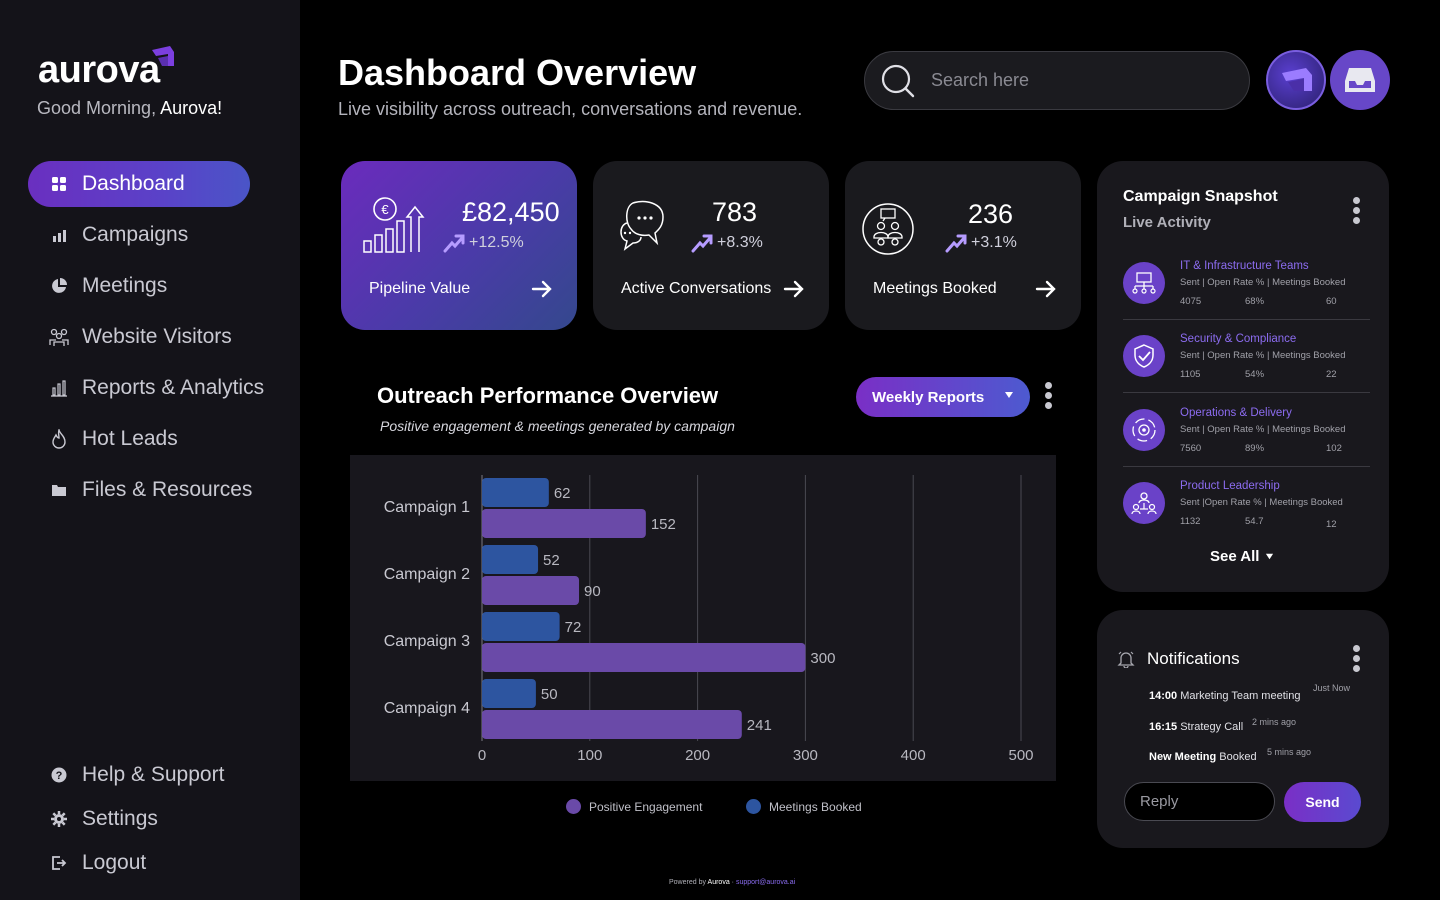  I want to click on notification-time: Just Now, so click(1332, 688).